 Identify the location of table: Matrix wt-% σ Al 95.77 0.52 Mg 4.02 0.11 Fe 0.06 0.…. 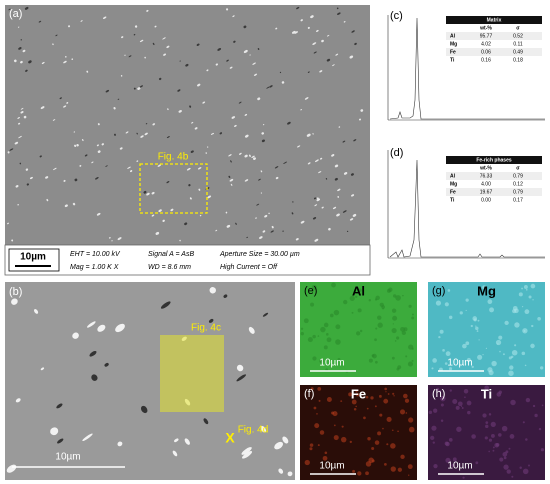
(494, 40).